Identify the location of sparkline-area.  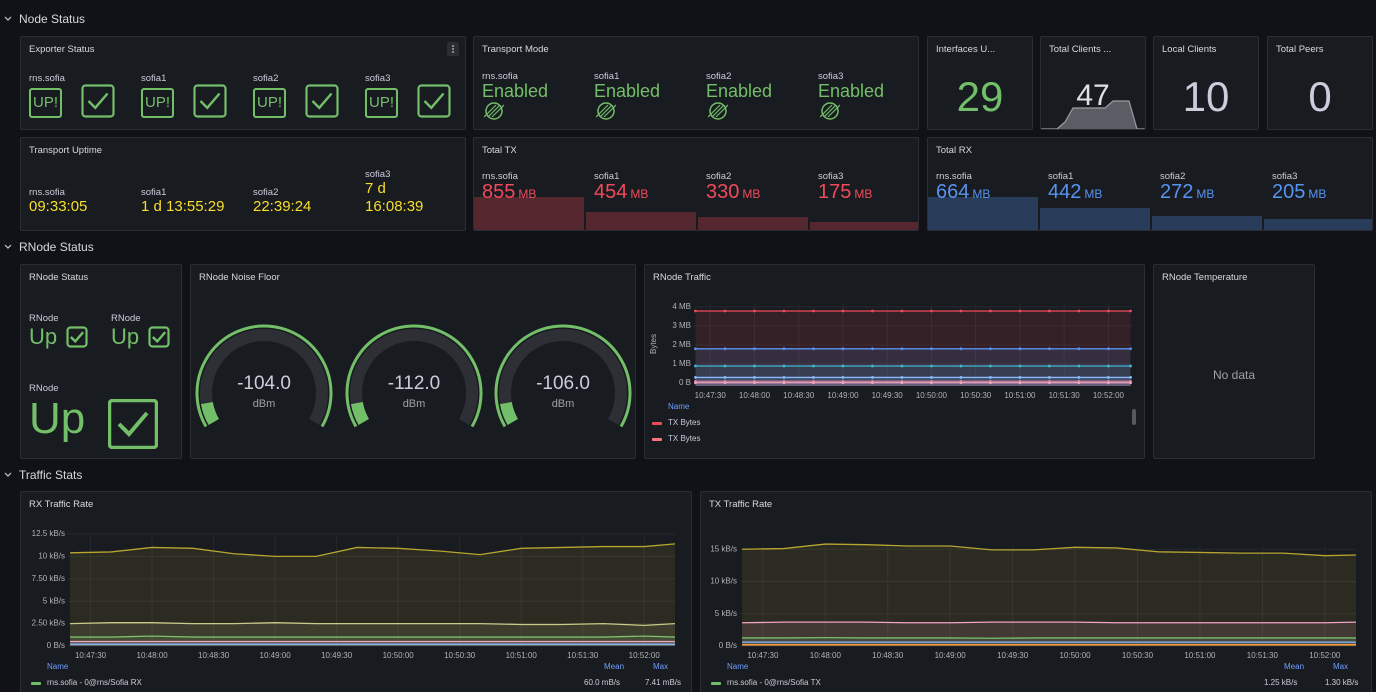
(1093, 115).